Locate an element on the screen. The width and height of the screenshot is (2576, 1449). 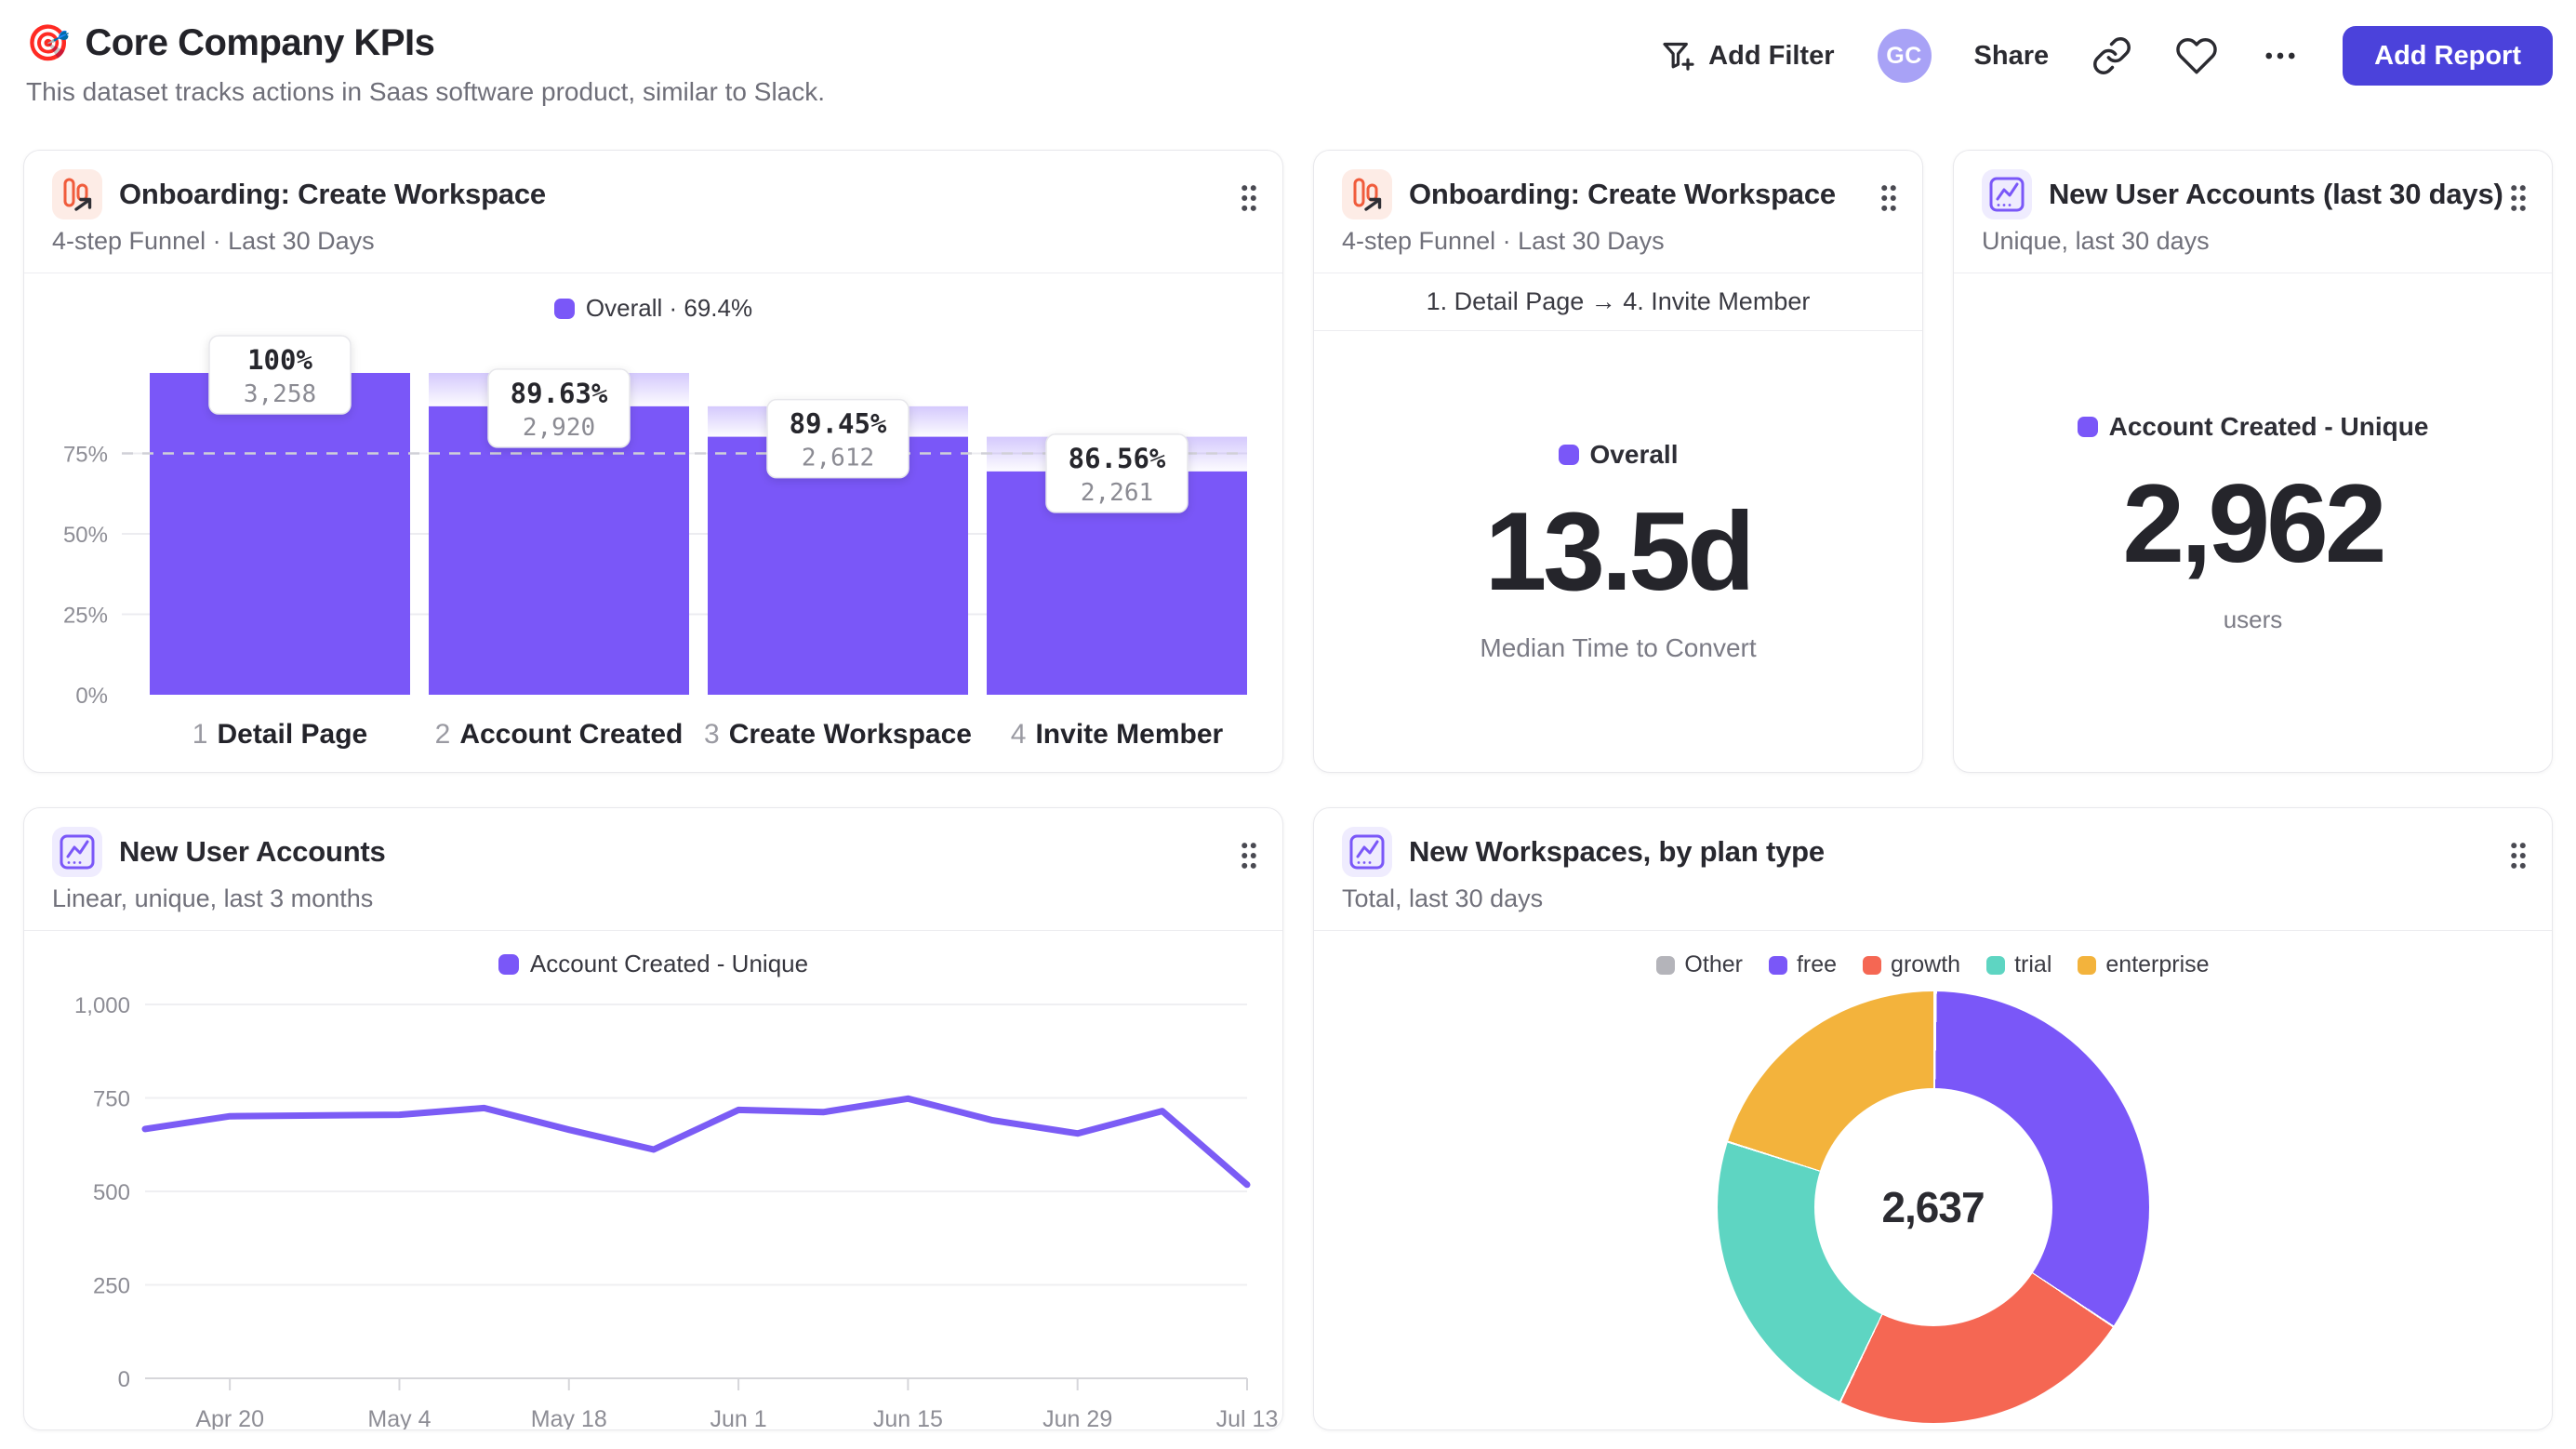
donut-chart: 2,637 is located at coordinates (1933, 1207).